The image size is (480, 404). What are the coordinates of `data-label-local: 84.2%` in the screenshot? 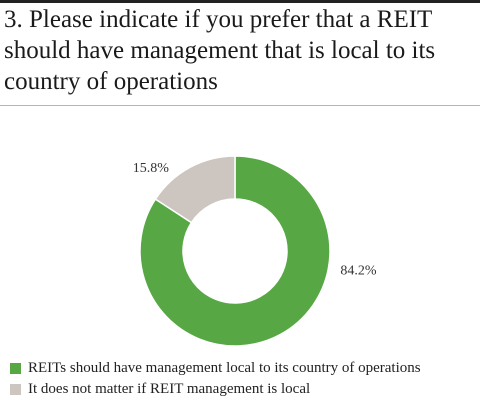 It's located at (358, 271).